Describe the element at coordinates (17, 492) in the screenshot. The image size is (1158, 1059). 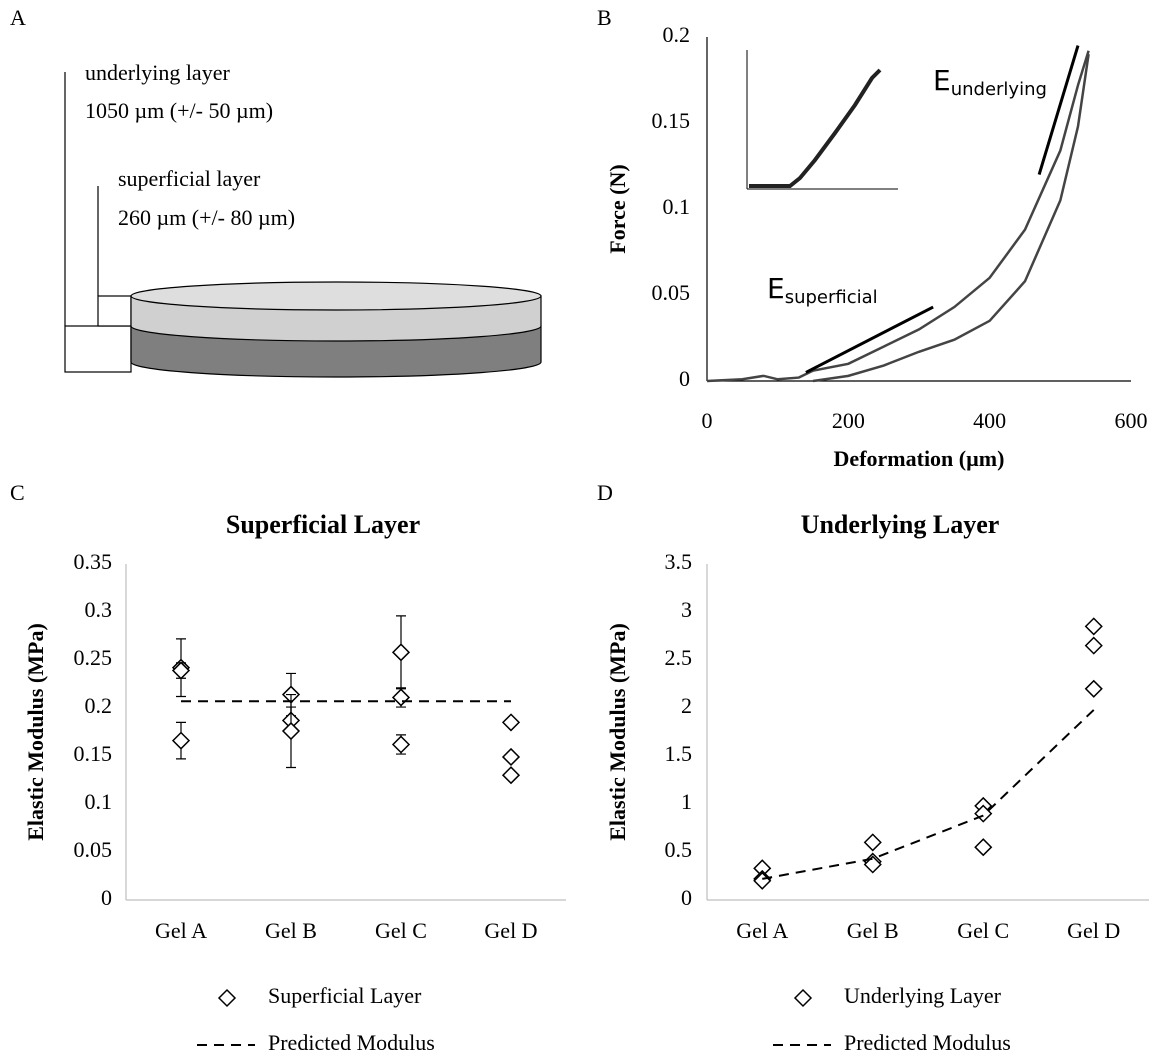
I see `panel-label: C` at that location.